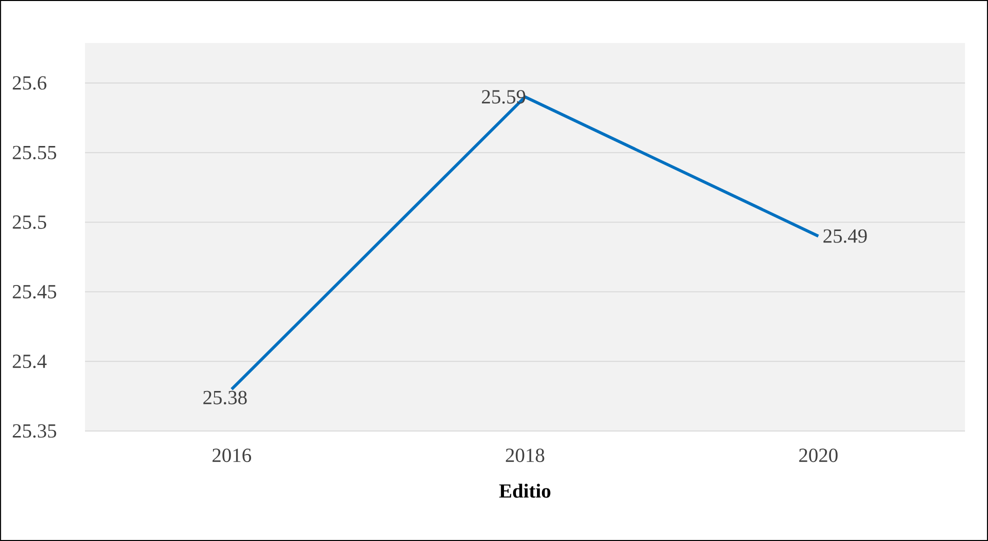  I want to click on y-tick-label: 25.6, so click(29, 83).